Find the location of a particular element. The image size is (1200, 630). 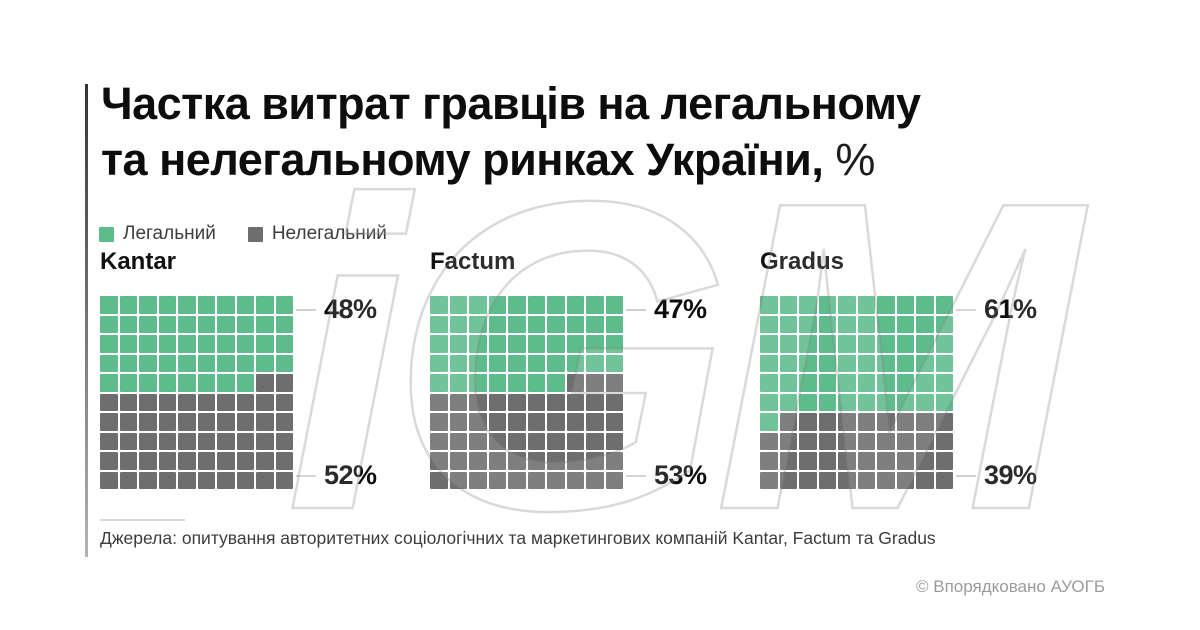

illegal-share-label: 39% is located at coordinates (995, 475).